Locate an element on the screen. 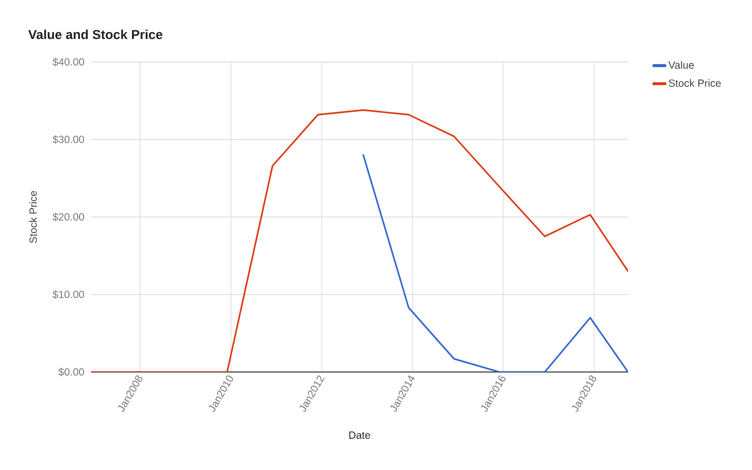  legend-label: Value is located at coordinates (681, 65).